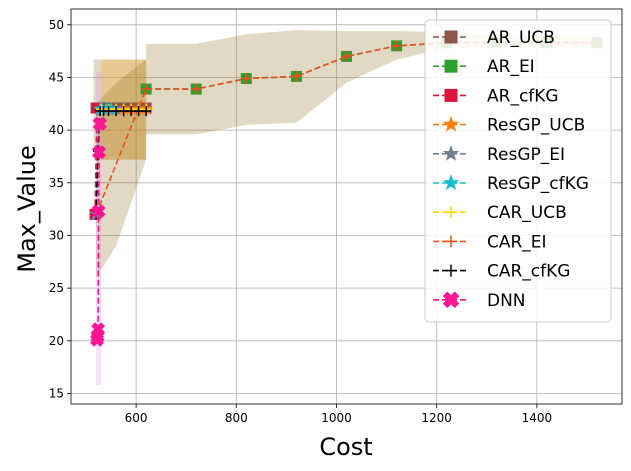  I want to click on y-tick-label: 25, so click(56, 288).